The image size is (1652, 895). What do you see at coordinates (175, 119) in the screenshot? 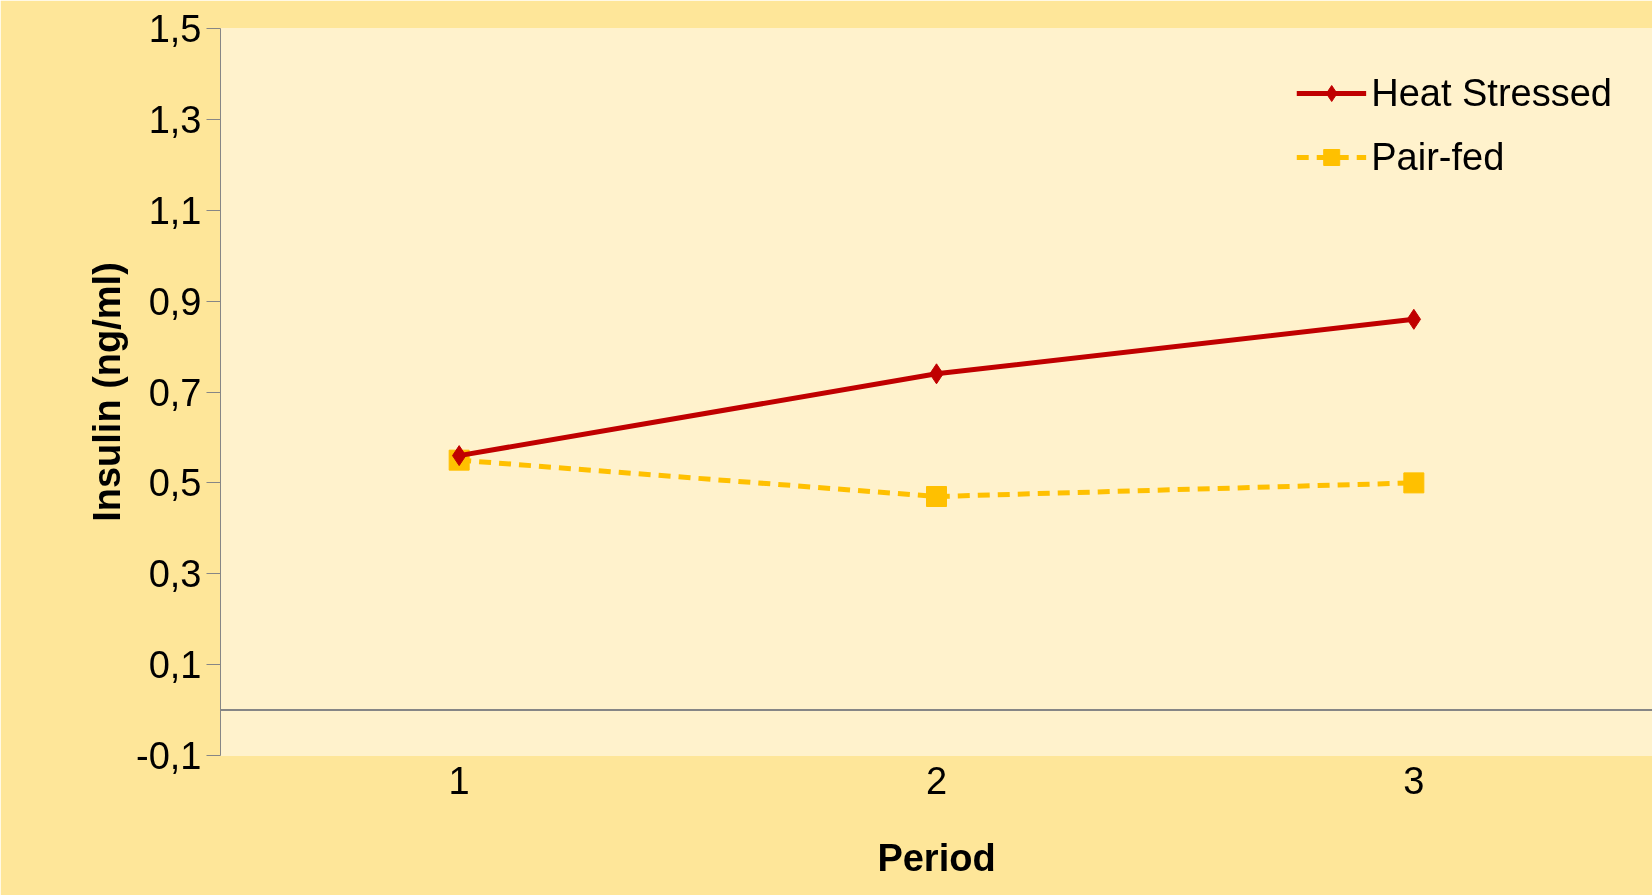
I see `y-tick-label: 1,3` at bounding box center [175, 119].